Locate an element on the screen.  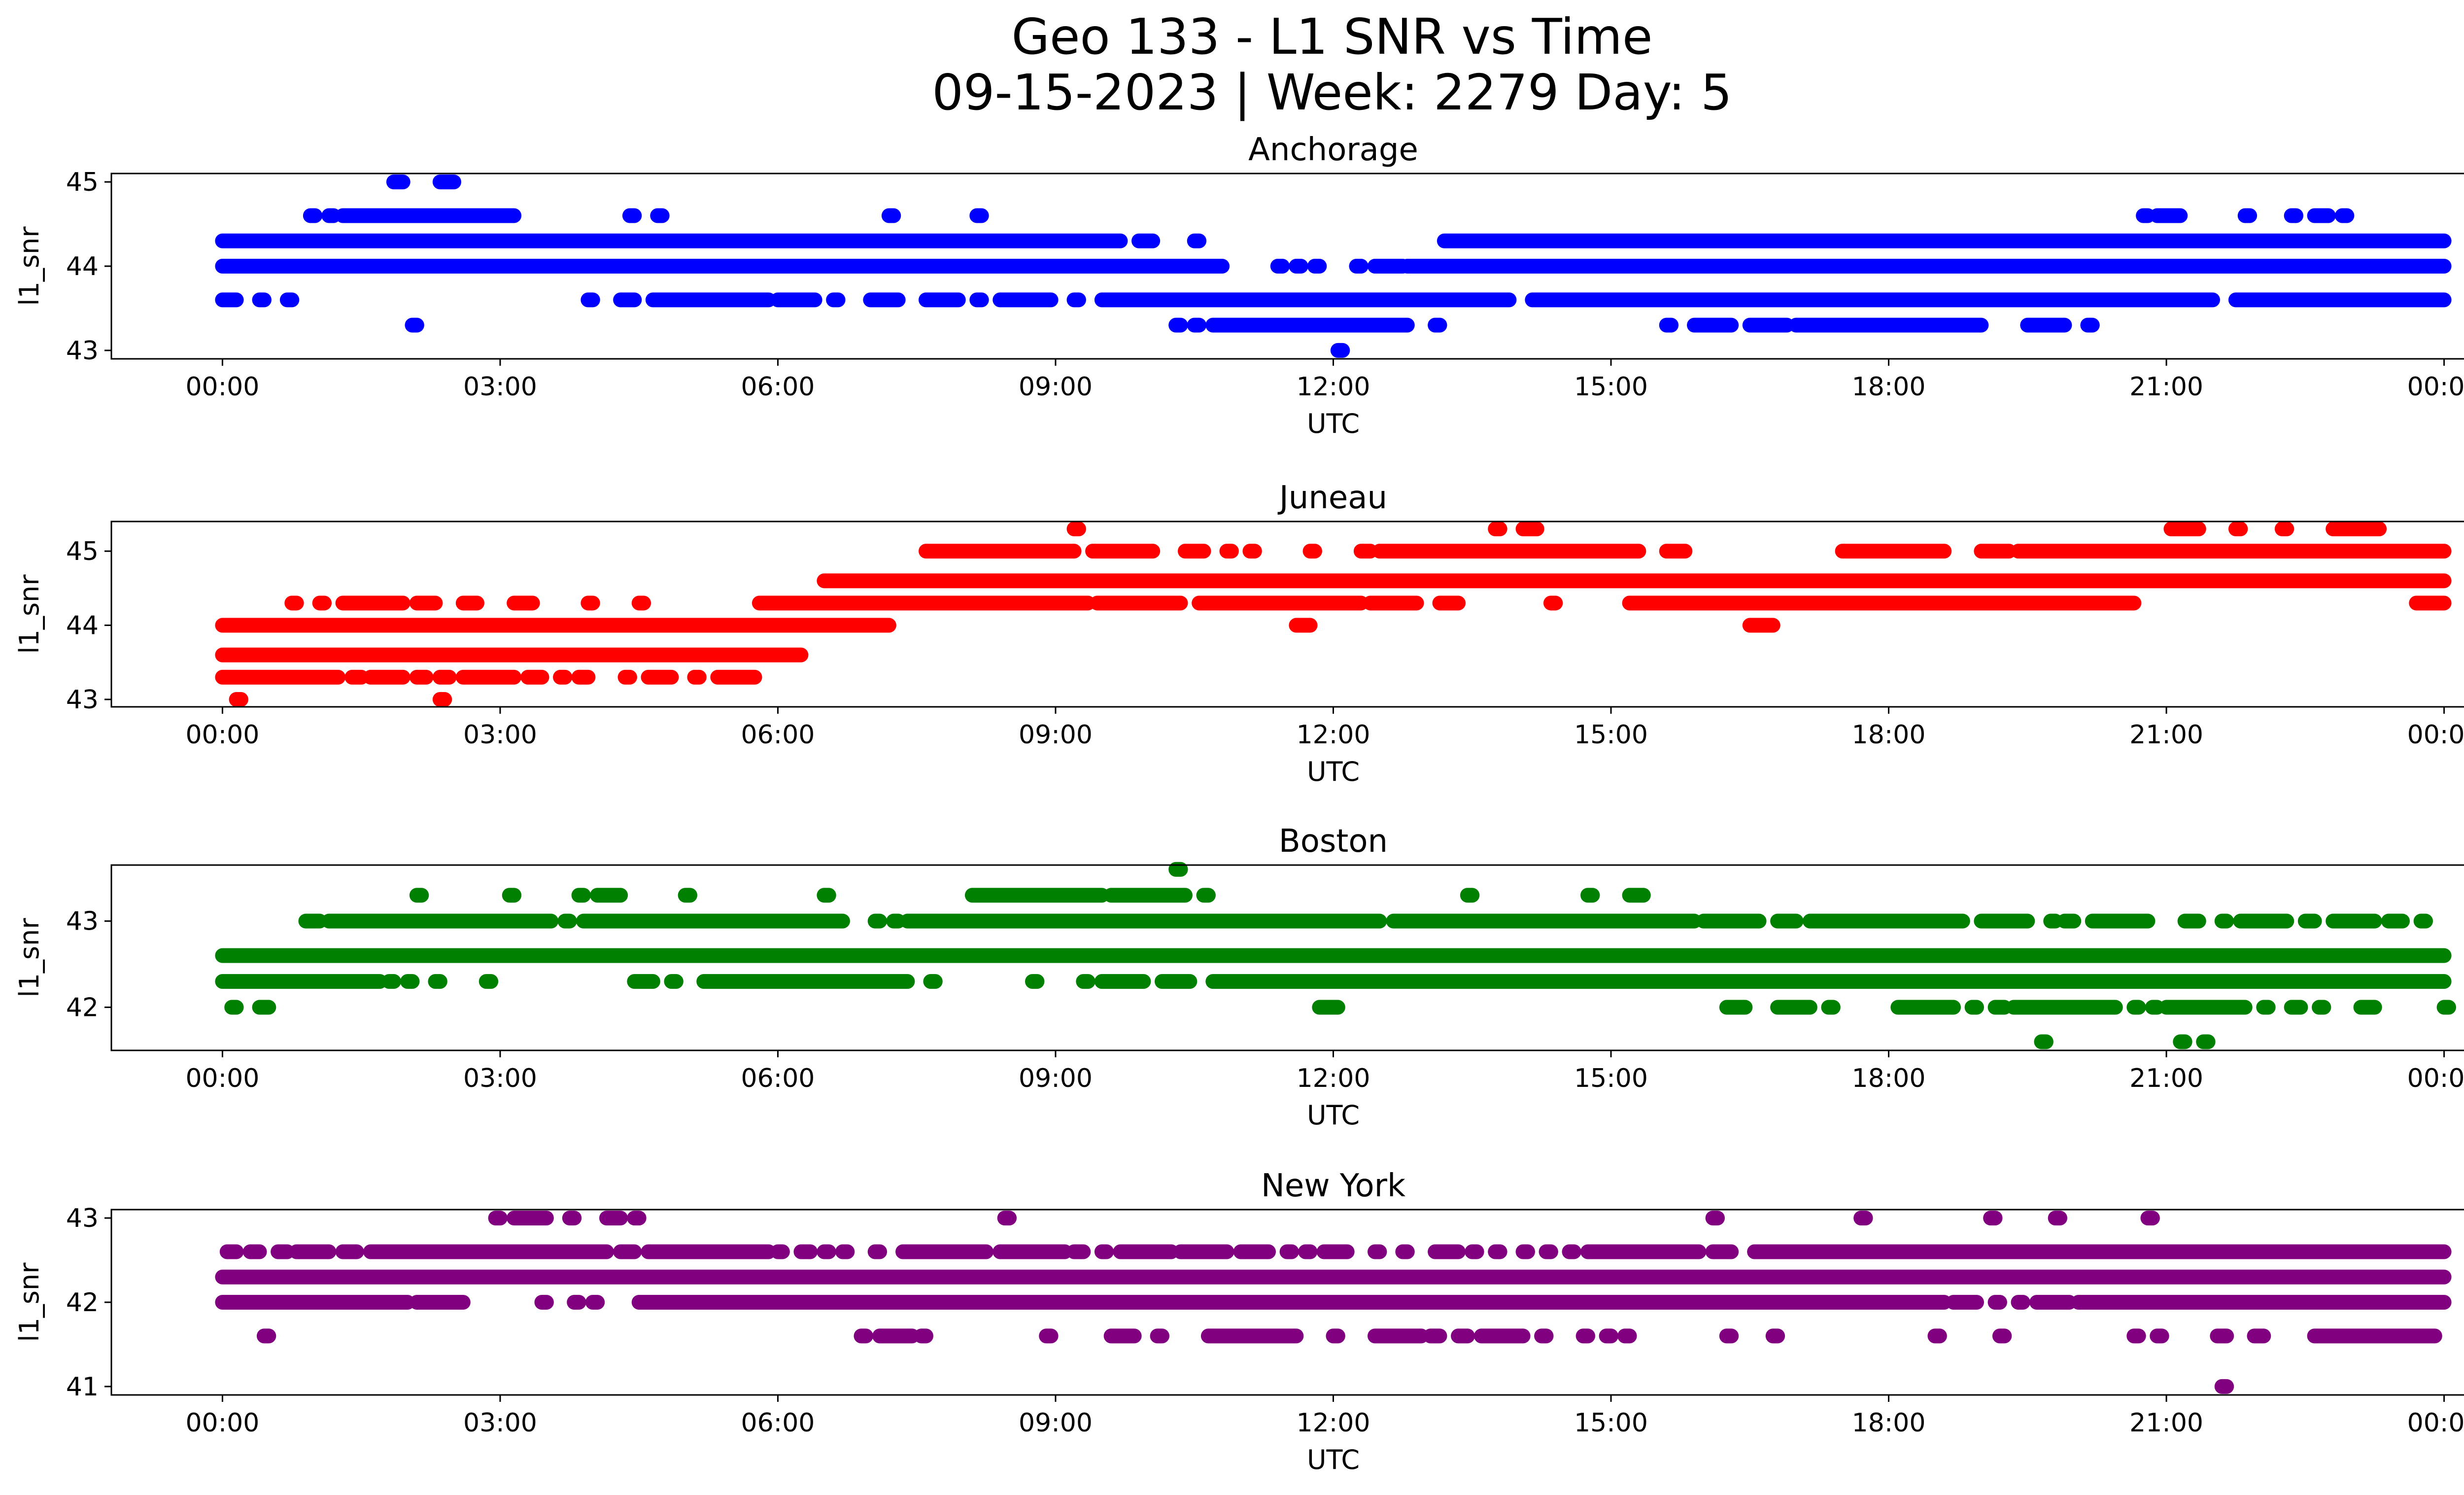
y-tick-label: 45 is located at coordinates (82, 551).